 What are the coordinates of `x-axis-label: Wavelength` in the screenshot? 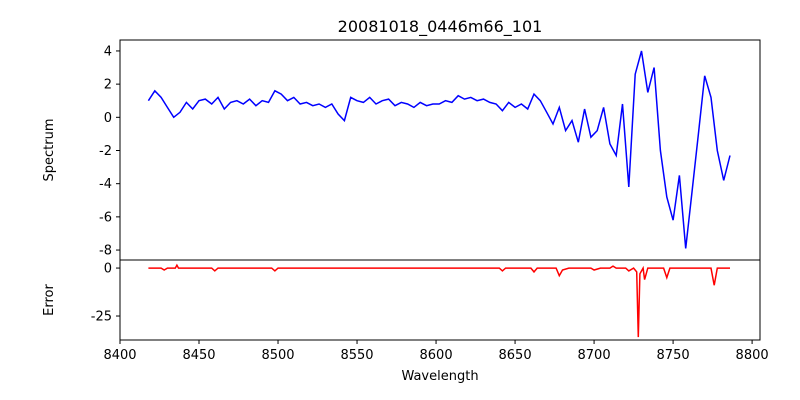 It's located at (439, 376).